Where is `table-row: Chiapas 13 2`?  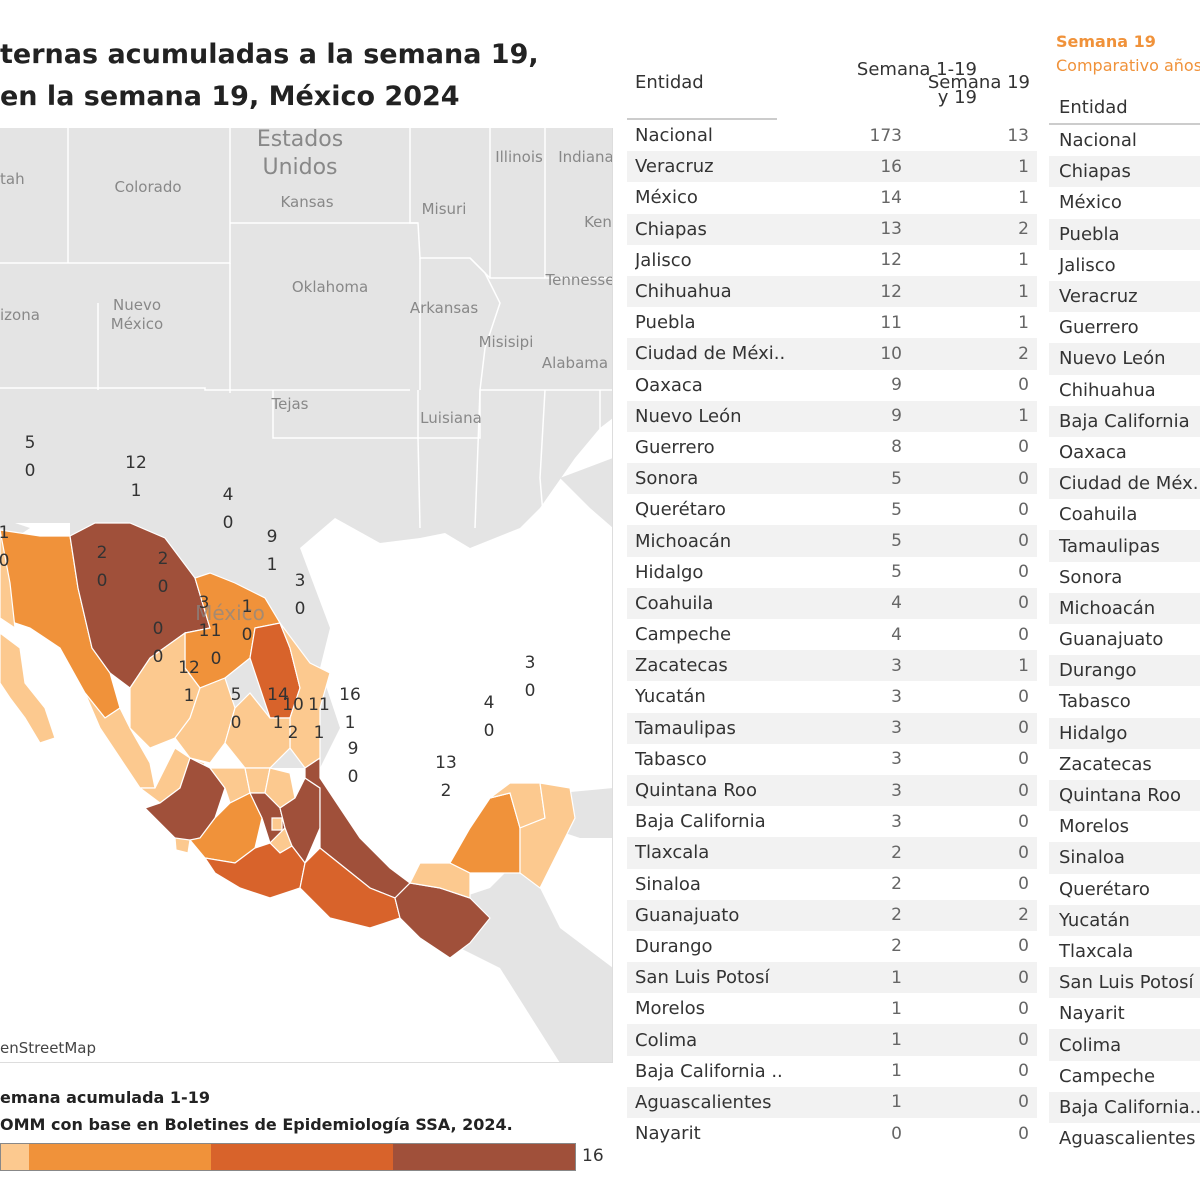 table-row: Chiapas 13 2 is located at coordinates (832, 229).